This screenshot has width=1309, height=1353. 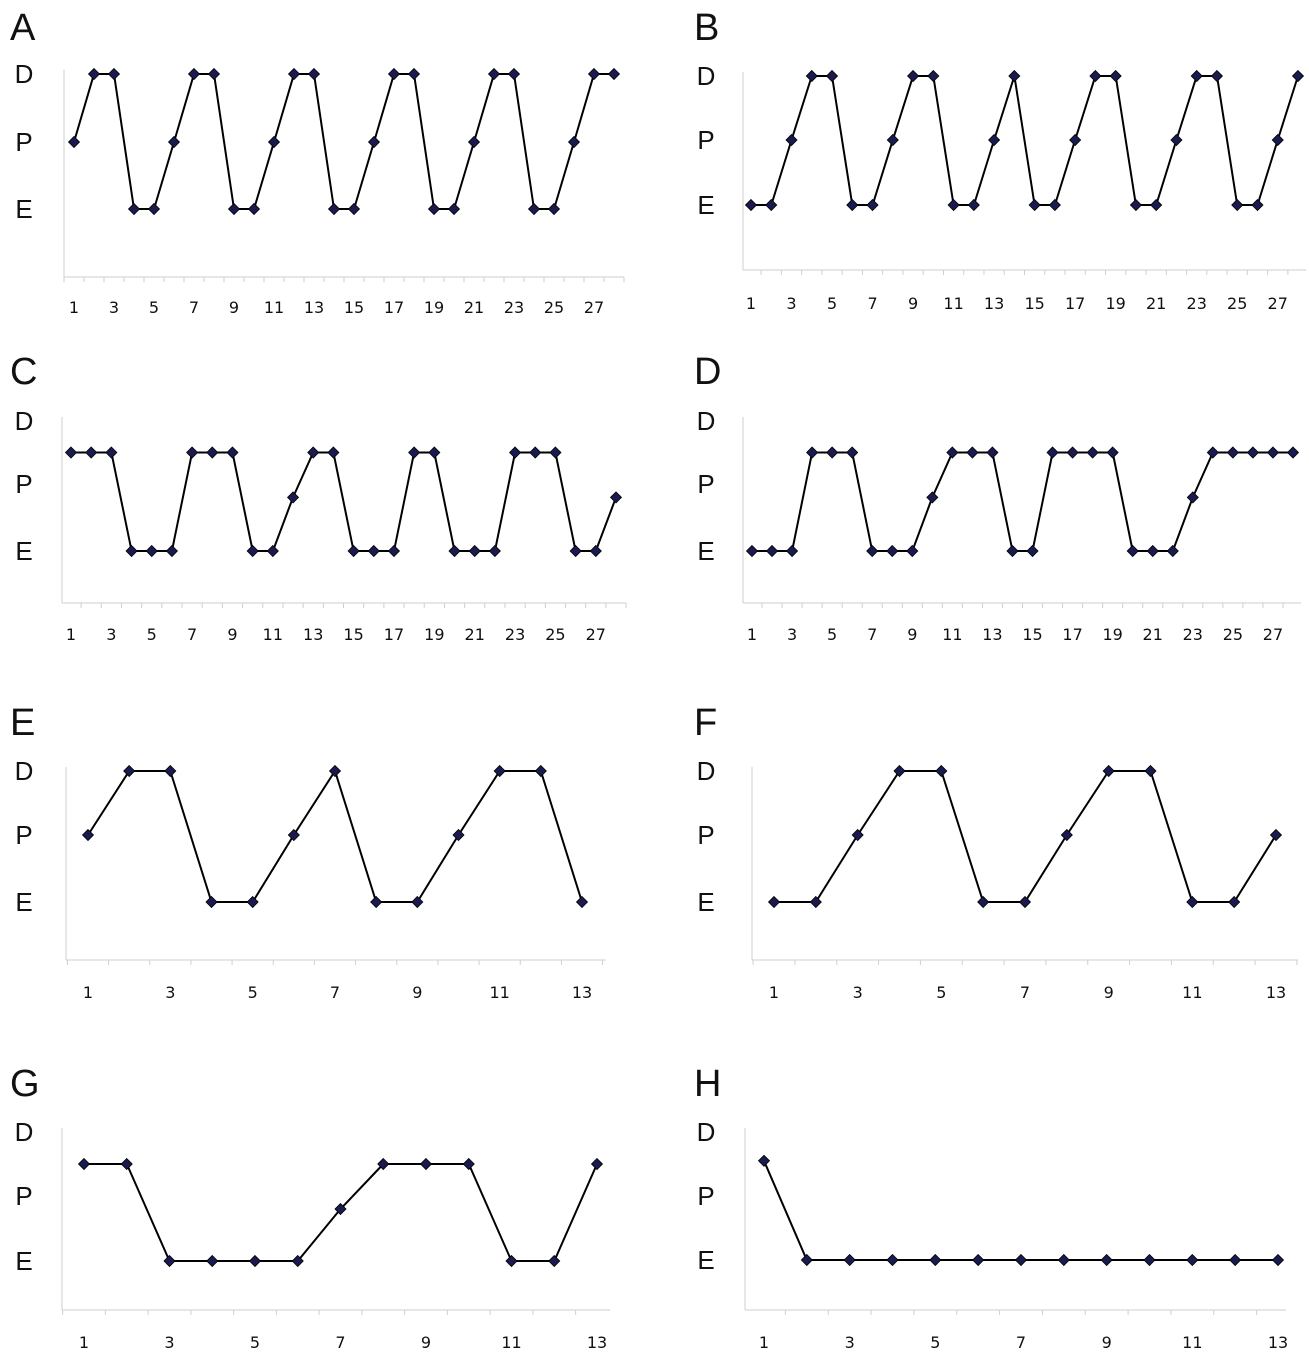 I want to click on panel-letter: C, so click(x=23, y=372).